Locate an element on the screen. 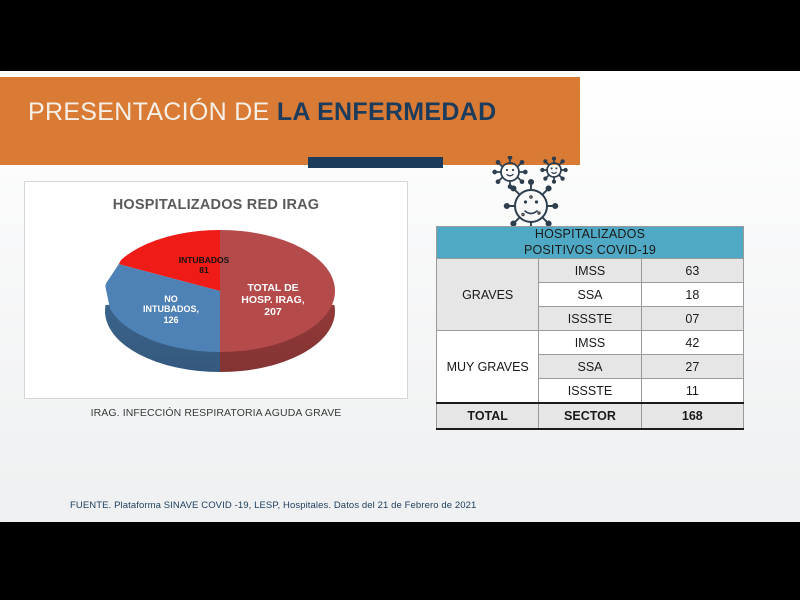 The height and width of the screenshot is (600, 800). total-sector: SECTOR is located at coordinates (590, 415).